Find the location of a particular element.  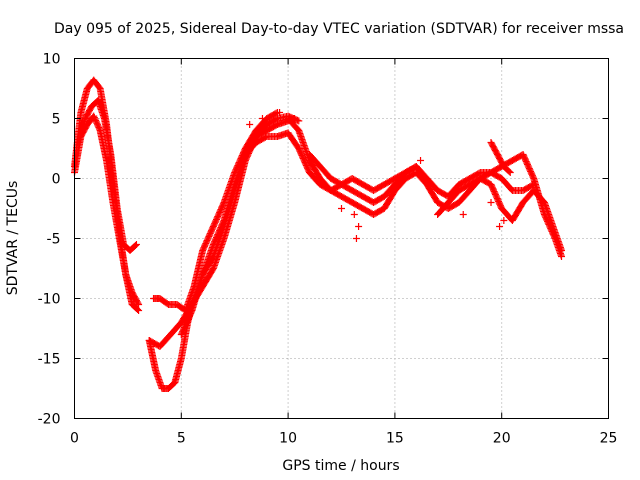

x-tick-label: 10 is located at coordinates (288, 439).